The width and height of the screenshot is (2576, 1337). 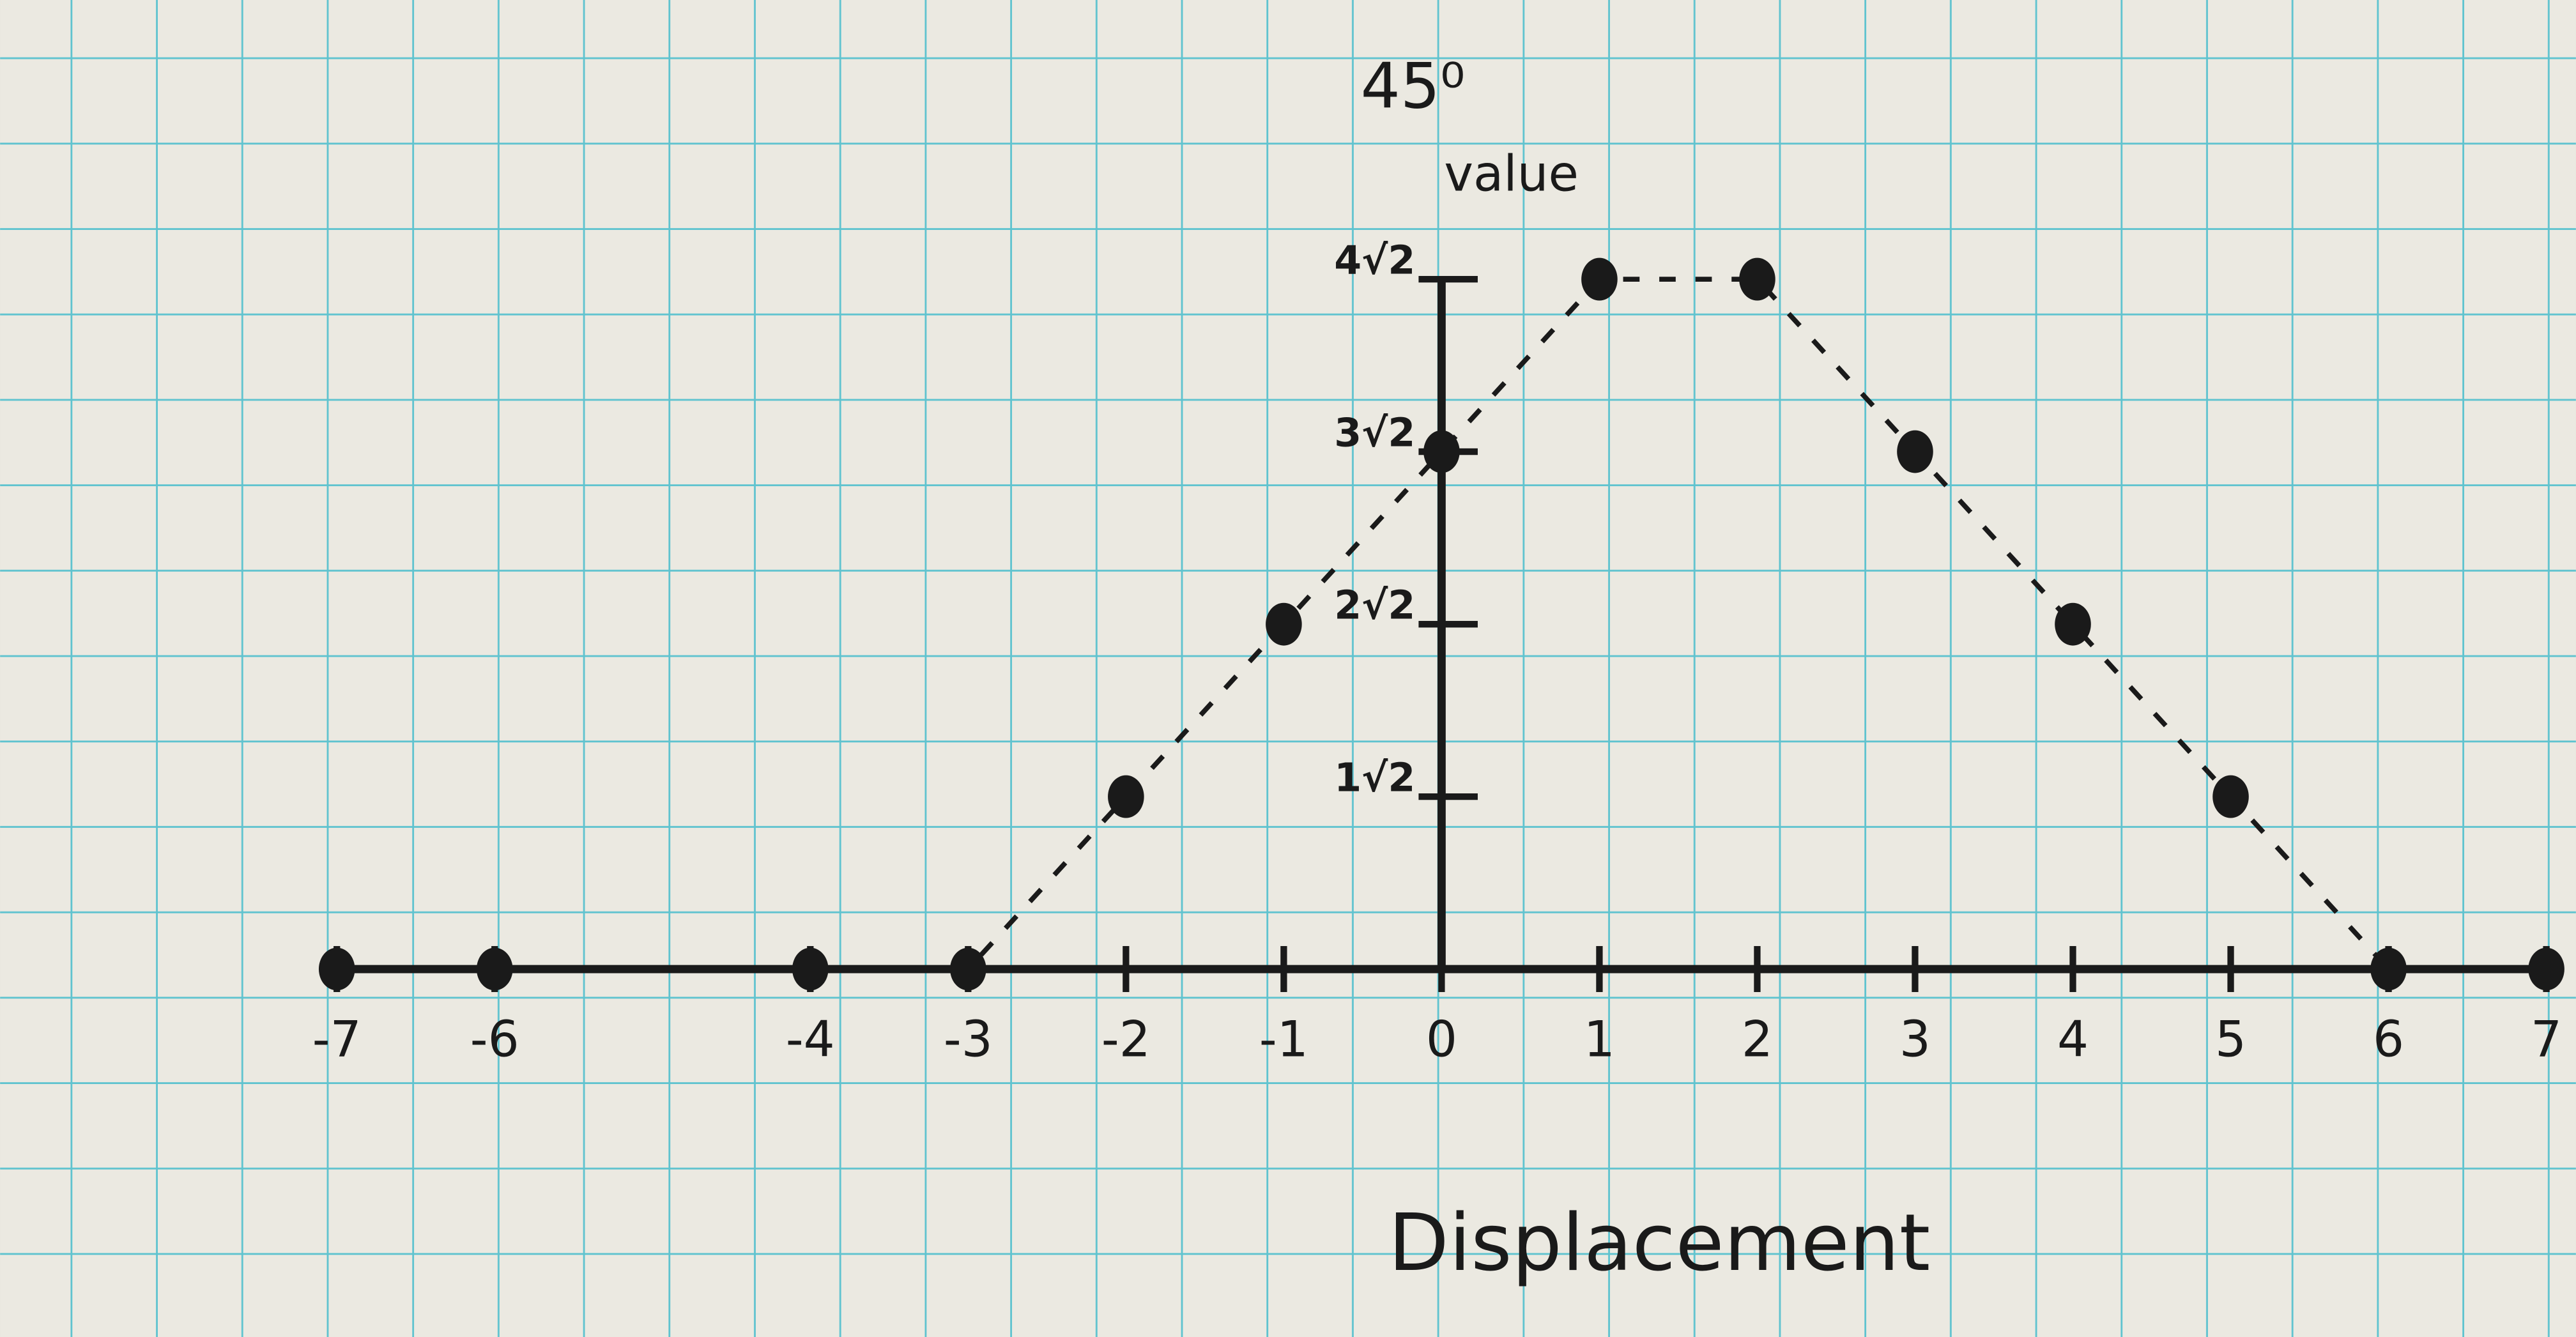 I want to click on x-tick-label: 2, so click(x=1757, y=1040).